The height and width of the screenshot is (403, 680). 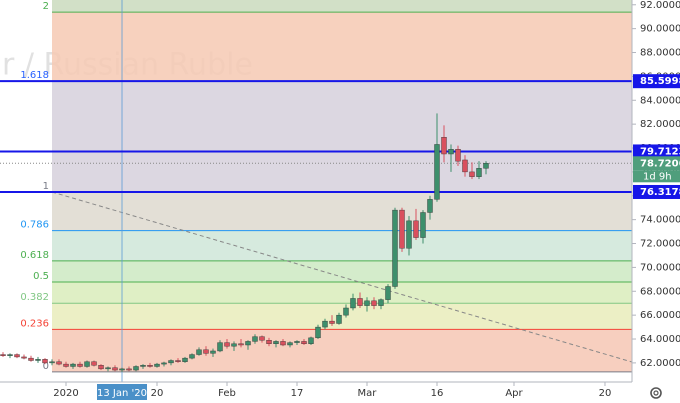 I want to click on y-tick-label: 82.0000, so click(x=660, y=124).